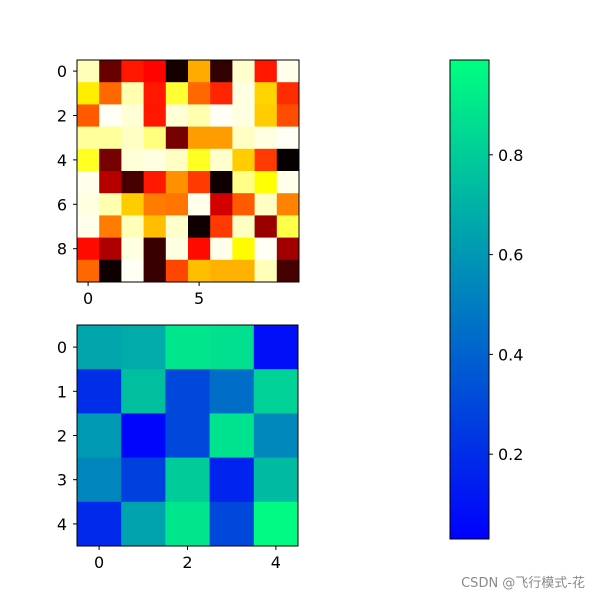 The image size is (600, 600). Describe the element at coordinates (221, 138) in the screenshot. I see `hot-cell-r3-c6` at that location.